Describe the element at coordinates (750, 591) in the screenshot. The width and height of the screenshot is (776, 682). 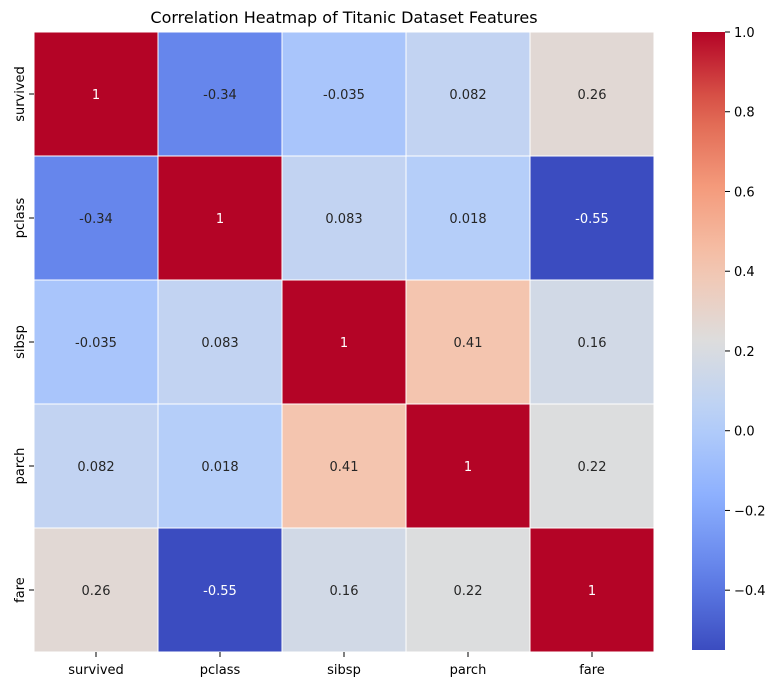
I see `colorbar-tick-label: −0.4` at that location.